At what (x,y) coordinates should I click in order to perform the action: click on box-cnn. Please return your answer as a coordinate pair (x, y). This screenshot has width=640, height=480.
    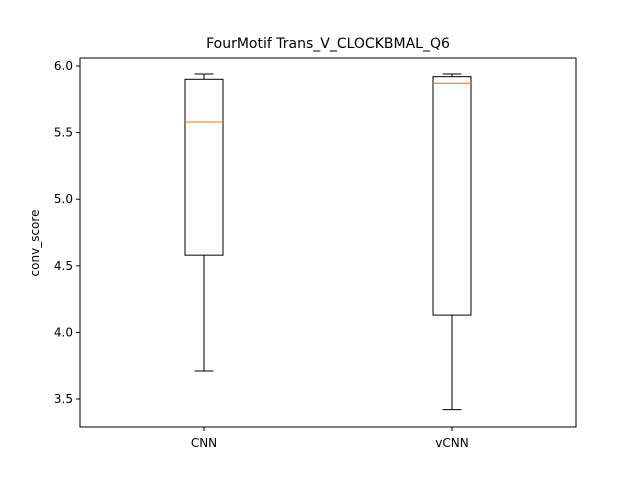
    Looking at the image, I should click on (204, 222).